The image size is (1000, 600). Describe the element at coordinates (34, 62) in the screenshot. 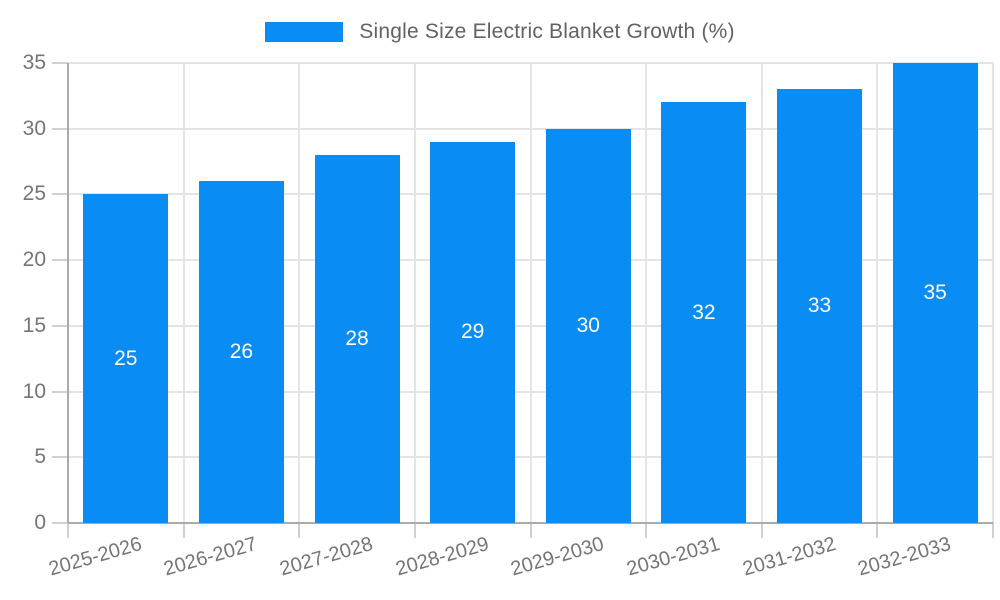

I see `y-tick-label: 35` at that location.